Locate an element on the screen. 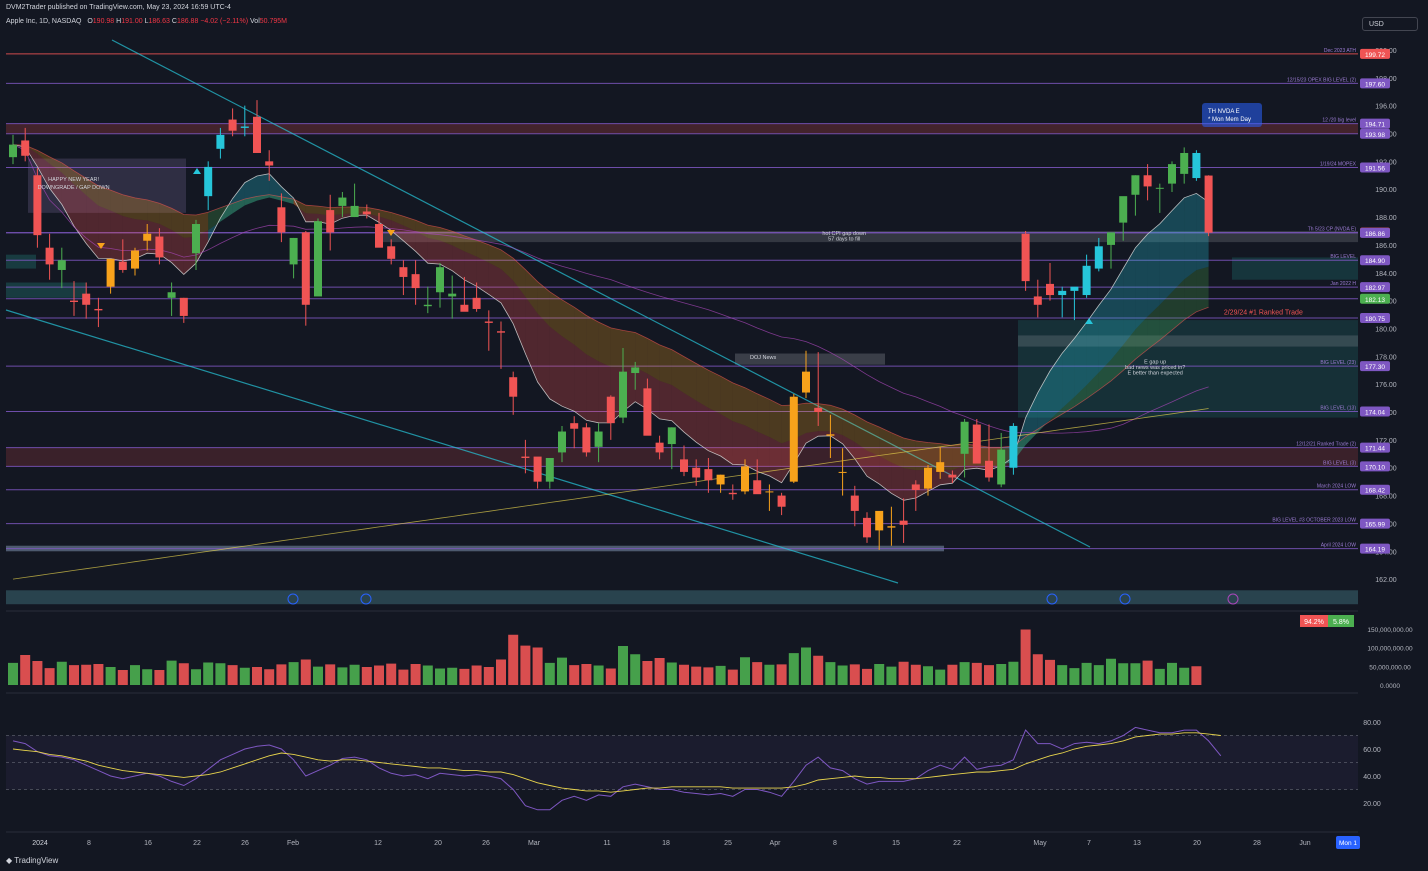  currency-selector: USD is located at coordinates (1390, 24).